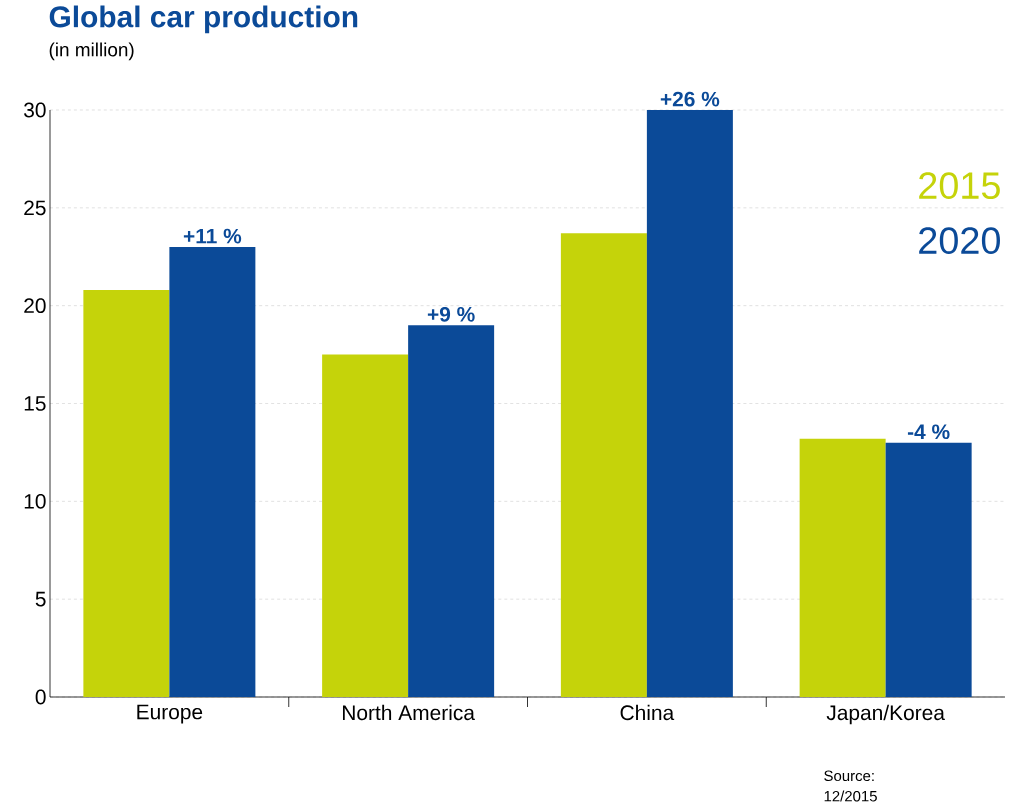 The image size is (1009, 807). I want to click on annotation: +26 %, so click(690, 99).